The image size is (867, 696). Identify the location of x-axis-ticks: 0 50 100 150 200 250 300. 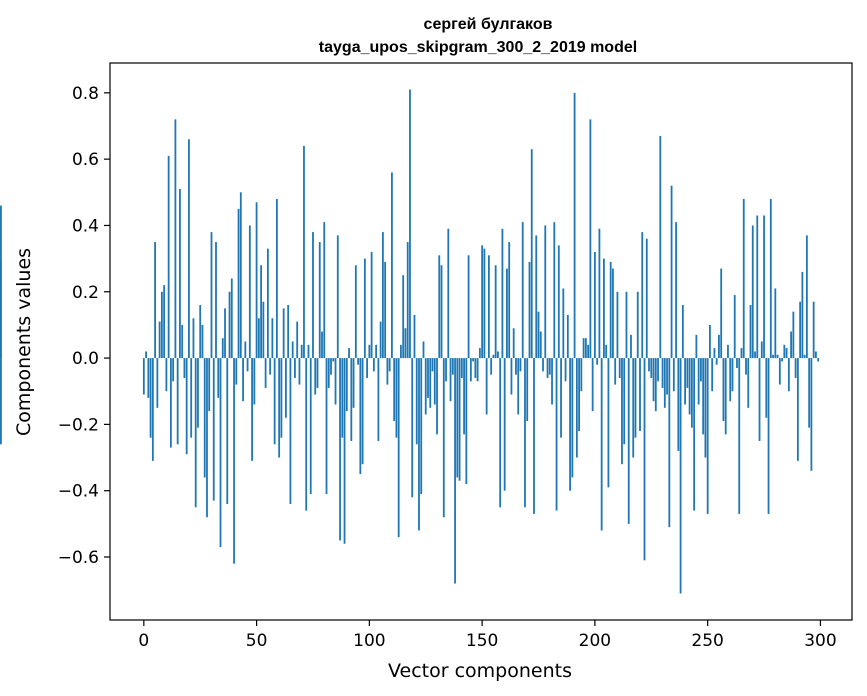
(487, 635).